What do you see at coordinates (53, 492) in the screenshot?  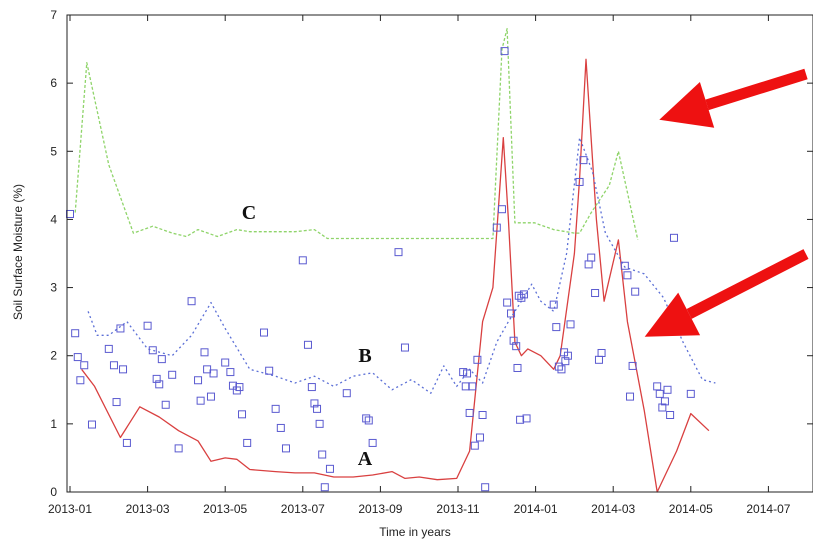 I see `y-tick-label: 0` at bounding box center [53, 492].